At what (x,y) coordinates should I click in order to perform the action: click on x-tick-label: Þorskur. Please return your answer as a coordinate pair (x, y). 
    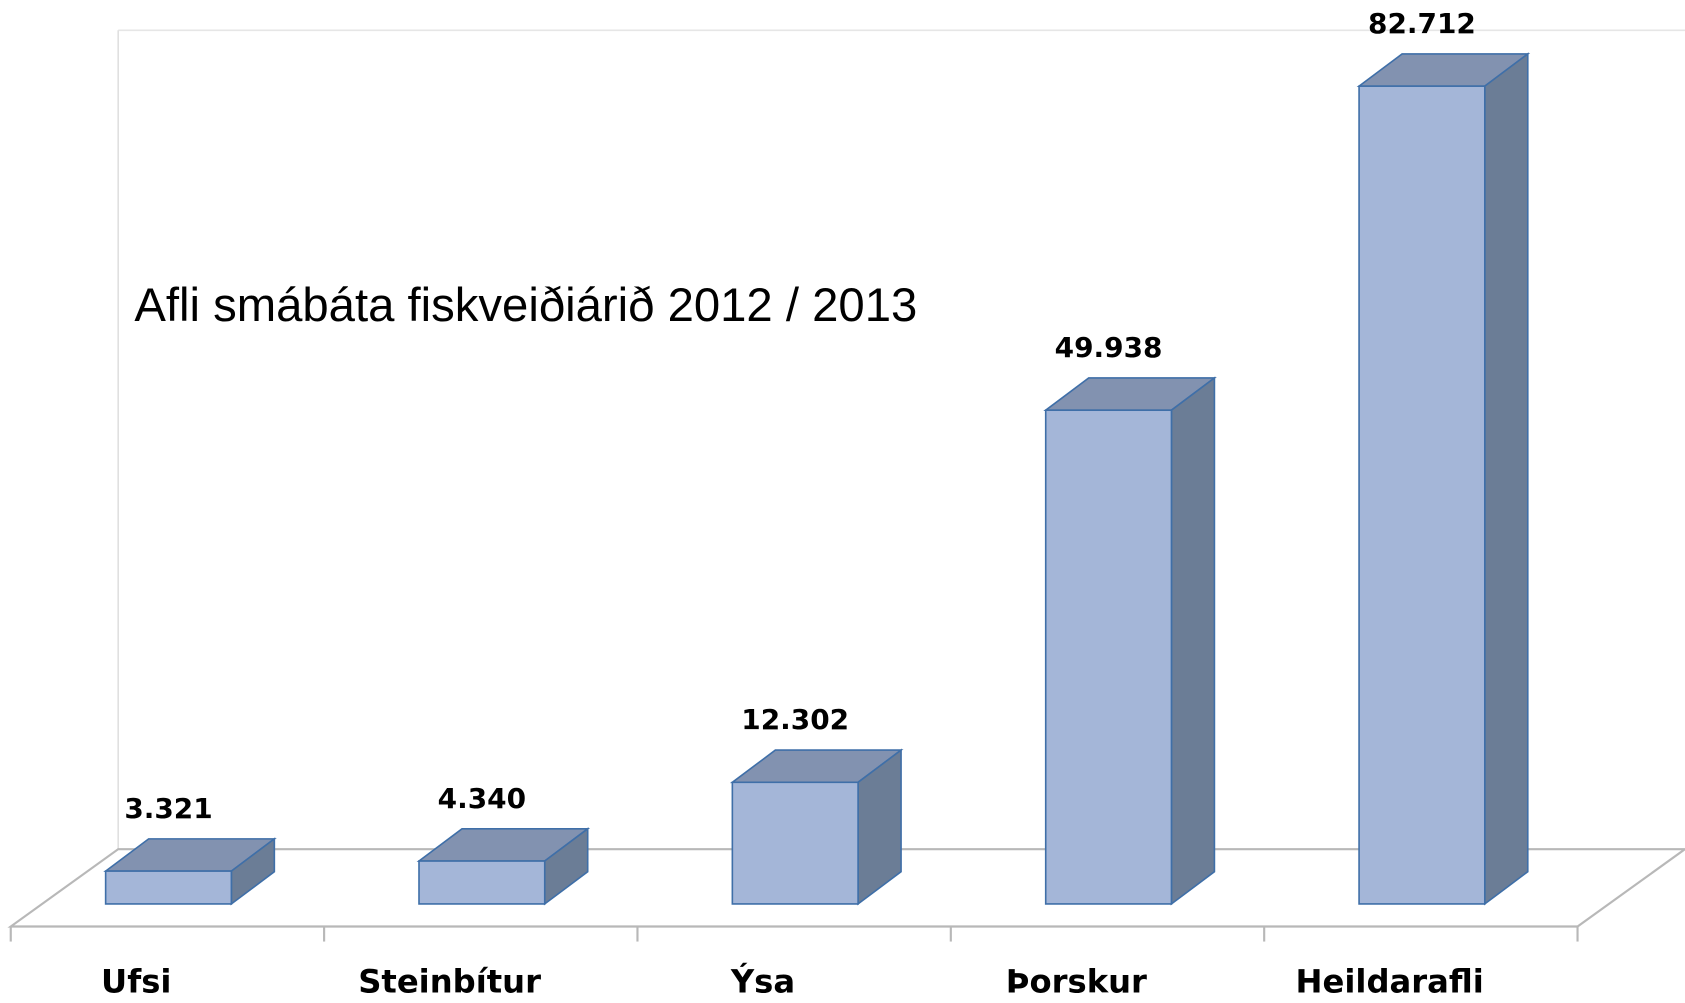
    Looking at the image, I should click on (1076, 981).